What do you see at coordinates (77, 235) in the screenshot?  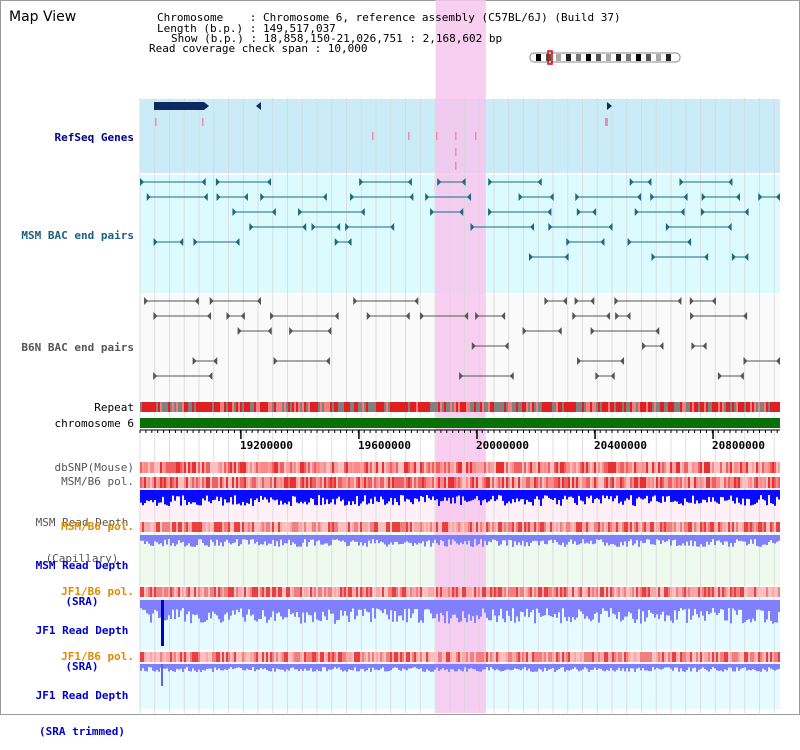 I see `msm-bac-label: MSM BAC end pairs` at bounding box center [77, 235].